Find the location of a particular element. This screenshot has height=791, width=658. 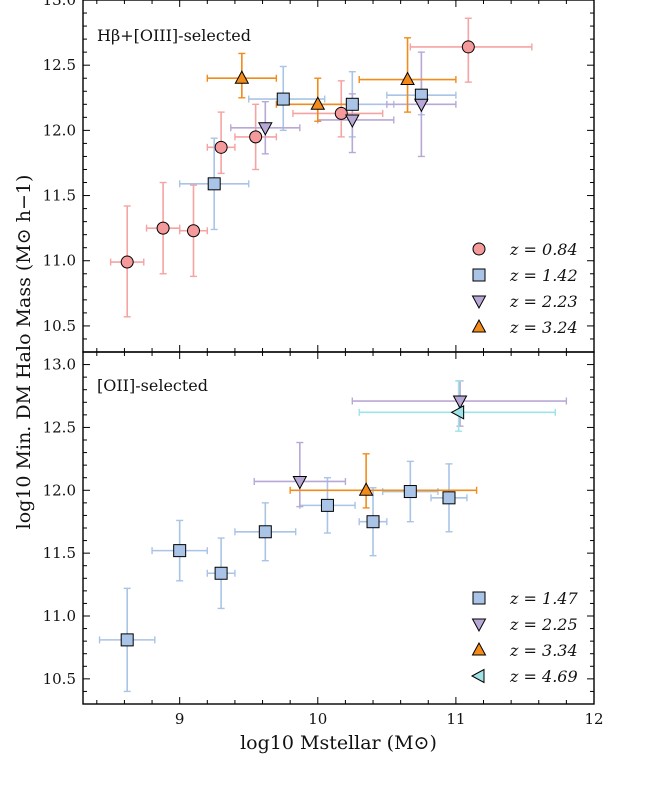

y-axis-label: log10 Min. DM Halo Mass (M⊙ h−1) is located at coordinates (24, 352).